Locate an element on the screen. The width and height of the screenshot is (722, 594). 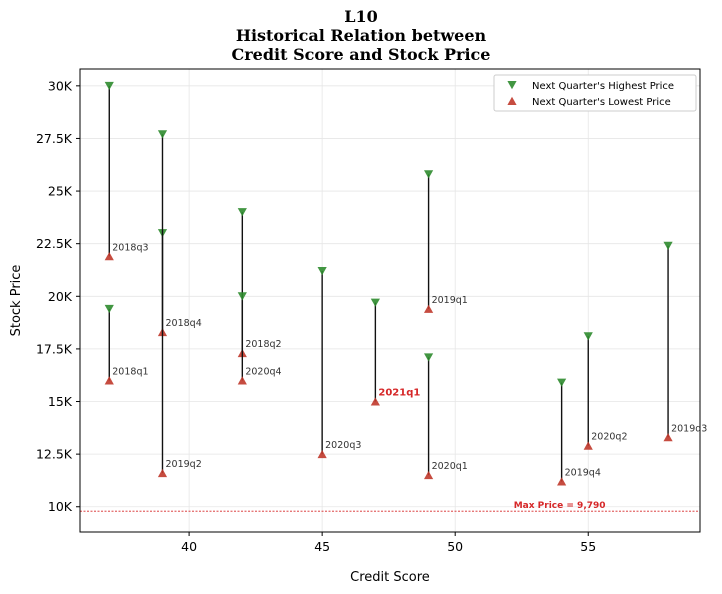
point-label: 2019q2 is located at coordinates (183, 464).